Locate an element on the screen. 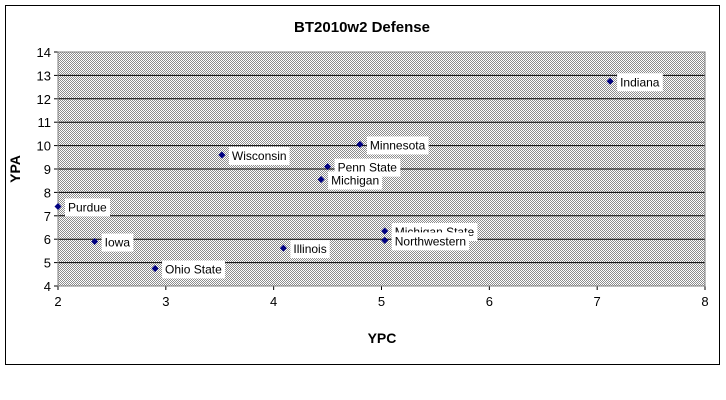 This screenshot has width=726, height=400. x-tick-label: 8 is located at coordinates (704, 301).